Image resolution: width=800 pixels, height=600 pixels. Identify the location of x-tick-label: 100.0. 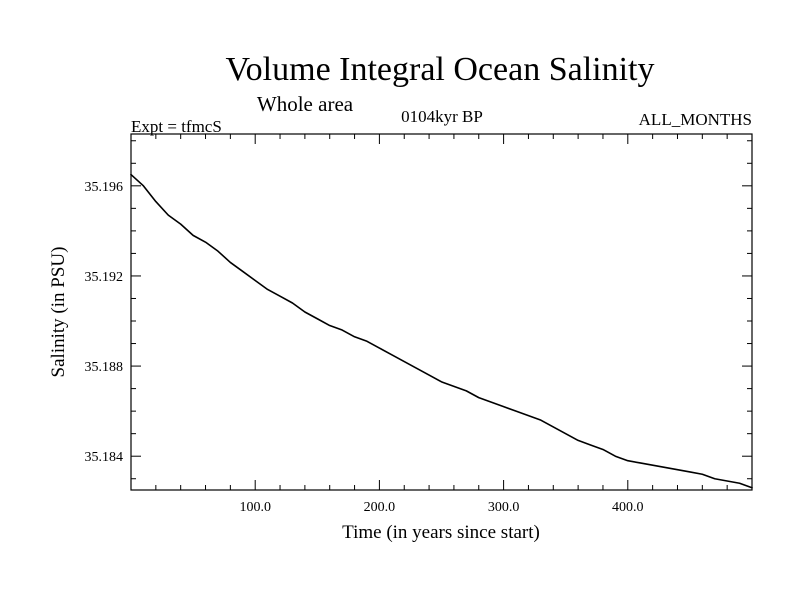
(255, 507).